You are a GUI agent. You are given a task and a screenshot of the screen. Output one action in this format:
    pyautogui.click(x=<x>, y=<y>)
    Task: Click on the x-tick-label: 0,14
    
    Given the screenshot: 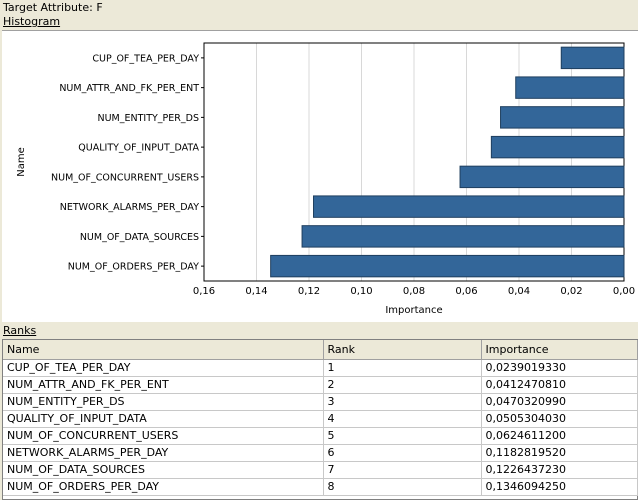 What is the action you would take?
    pyautogui.click(x=256, y=291)
    